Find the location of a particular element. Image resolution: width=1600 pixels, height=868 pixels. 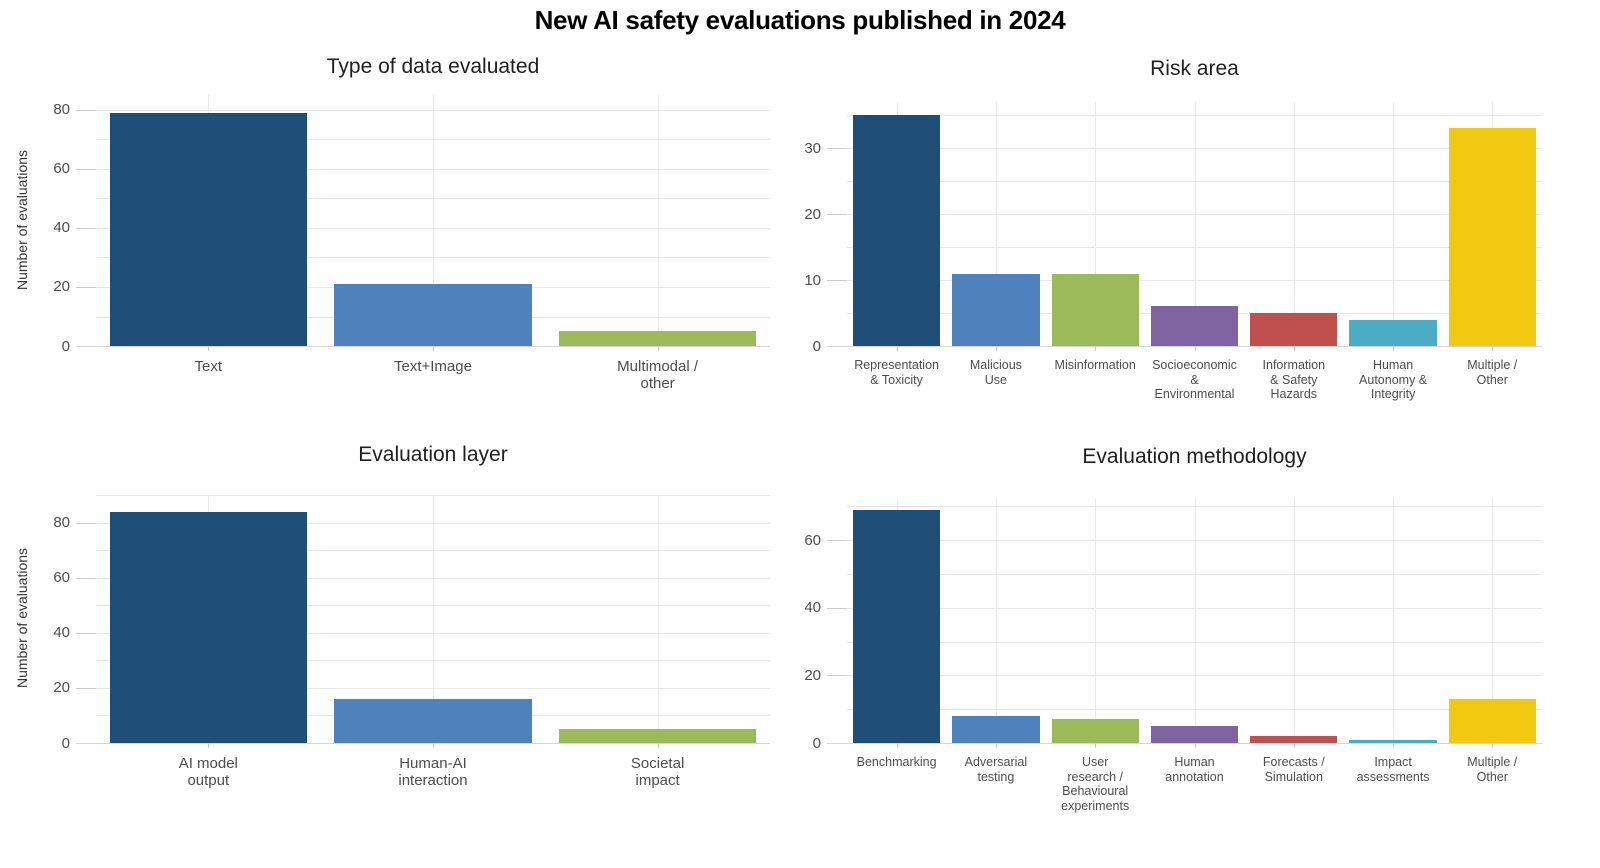

bar-text-image is located at coordinates (433, 315).